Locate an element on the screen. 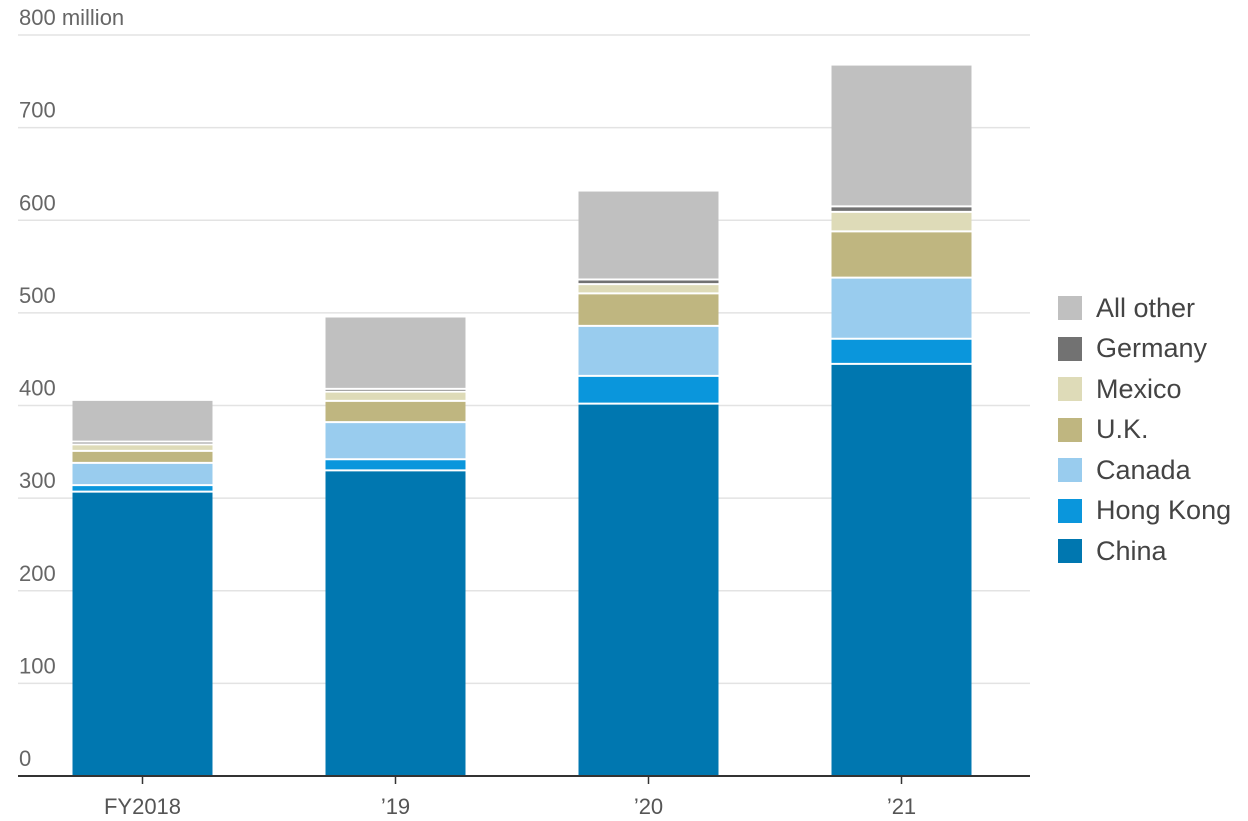  x-tick-label: ’20 is located at coordinates (648, 806).